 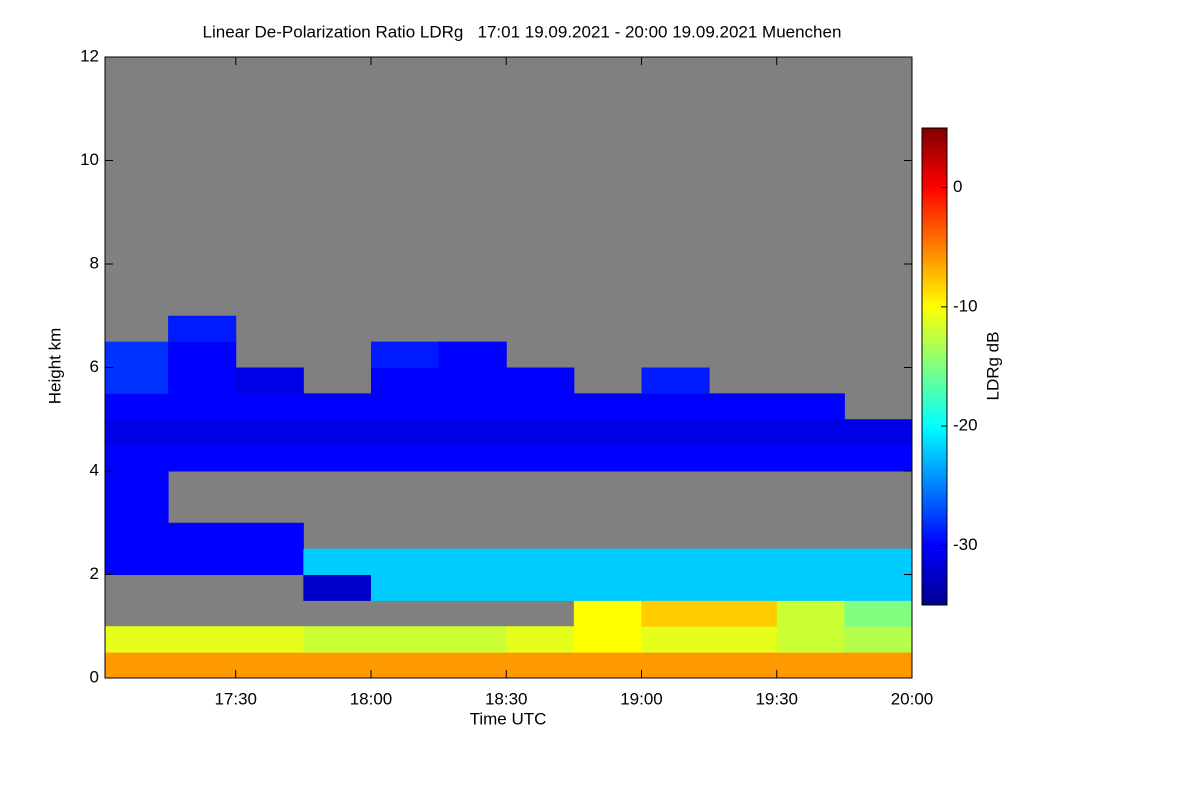 I want to click on colorbar, so click(x=934, y=366).